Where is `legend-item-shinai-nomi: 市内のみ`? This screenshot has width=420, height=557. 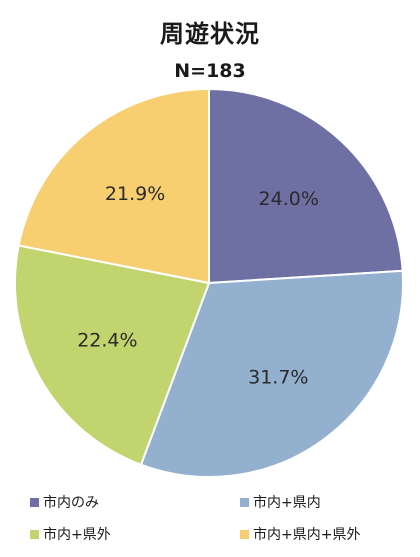 legend-item-shinai-nomi: 市内のみ is located at coordinates (64, 502).